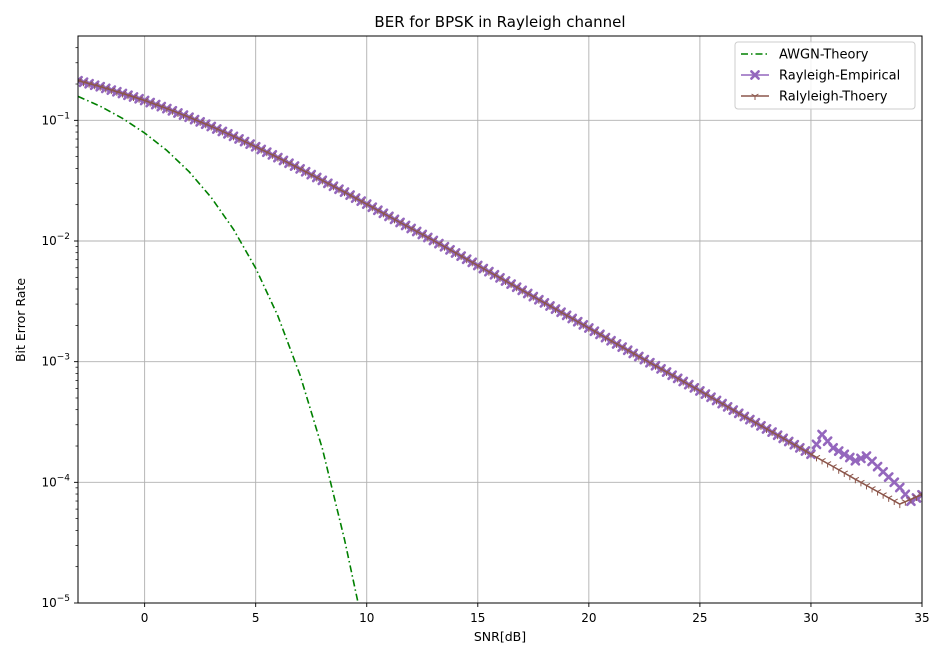 This screenshot has height=660, width=946. Describe the element at coordinates (256, 618) in the screenshot. I see `x-tick-label: 5` at that location.